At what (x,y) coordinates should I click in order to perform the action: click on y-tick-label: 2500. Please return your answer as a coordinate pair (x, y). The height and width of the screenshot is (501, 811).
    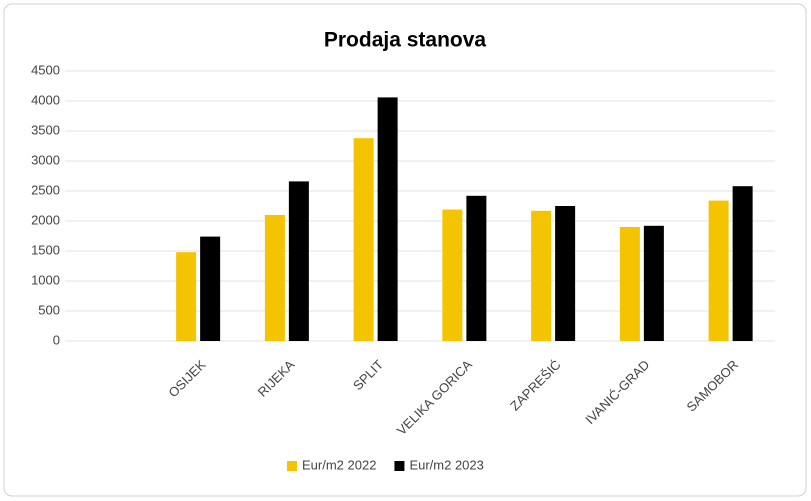
    Looking at the image, I should click on (45, 189).